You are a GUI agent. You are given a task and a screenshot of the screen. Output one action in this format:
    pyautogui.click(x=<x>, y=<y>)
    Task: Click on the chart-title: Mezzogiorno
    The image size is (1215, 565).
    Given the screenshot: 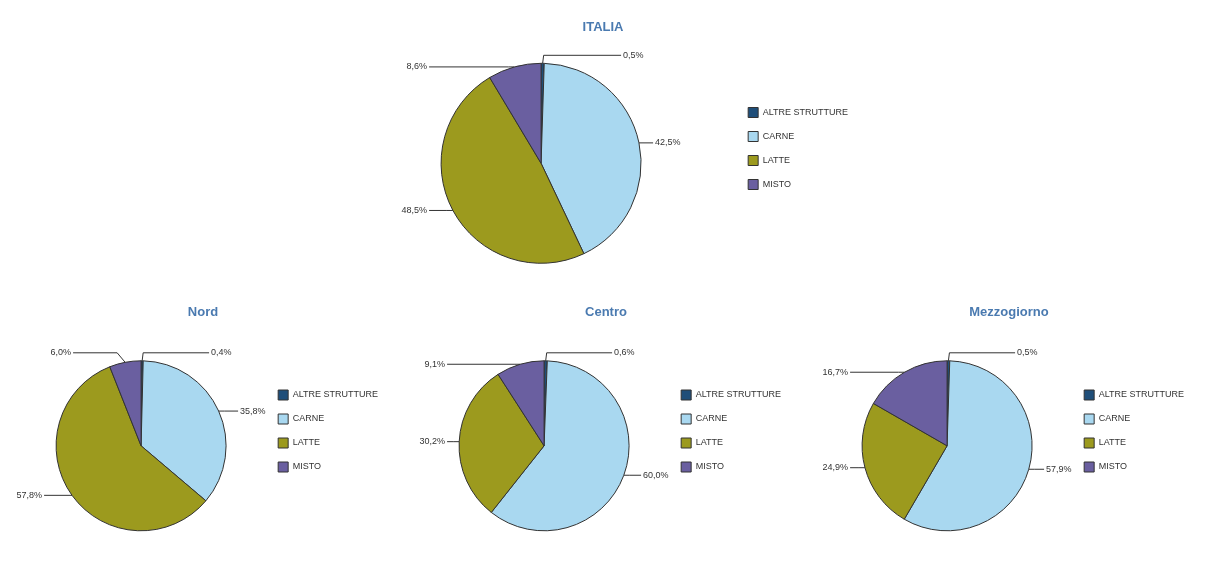 What is the action you would take?
    pyautogui.click(x=1009, y=312)
    